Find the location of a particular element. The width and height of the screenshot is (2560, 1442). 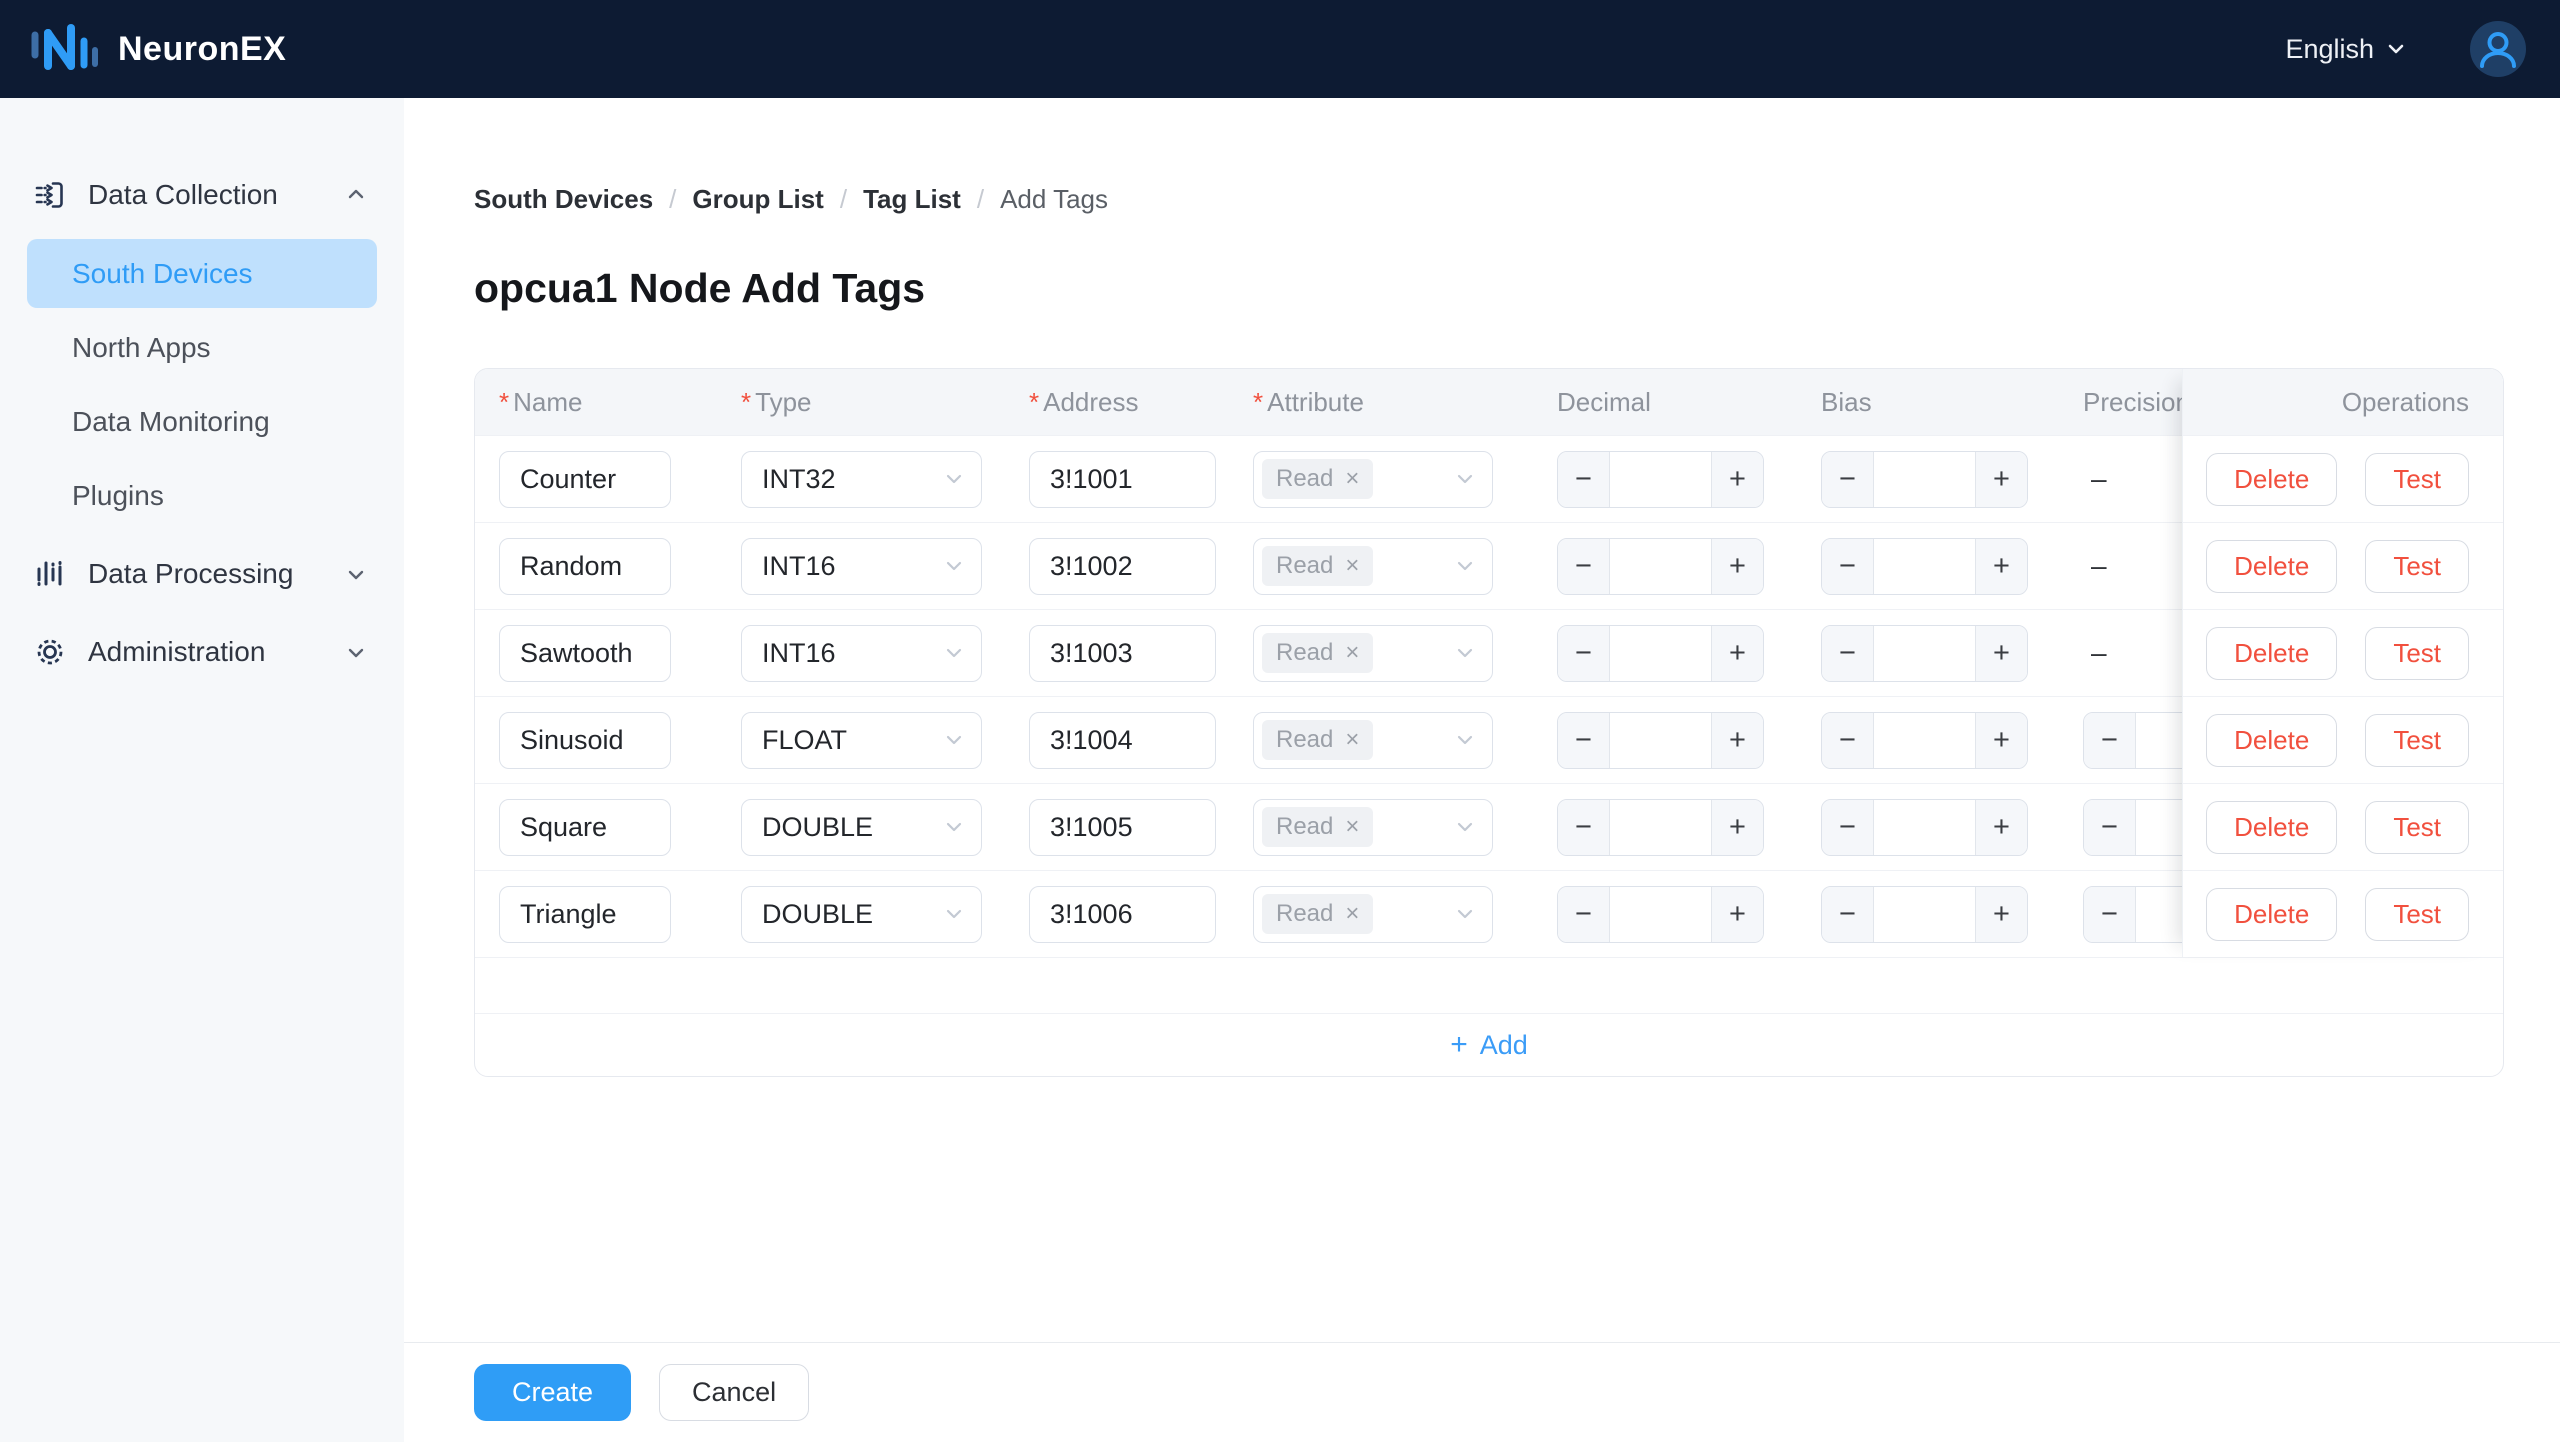

sidebar-item-south-devices: South Devices is located at coordinates (202, 273).